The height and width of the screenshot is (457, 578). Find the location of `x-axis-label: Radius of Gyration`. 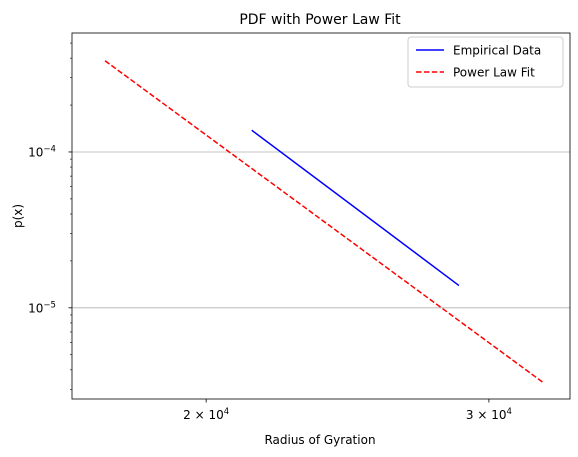

x-axis-label: Radius of Gyration is located at coordinates (319, 440).